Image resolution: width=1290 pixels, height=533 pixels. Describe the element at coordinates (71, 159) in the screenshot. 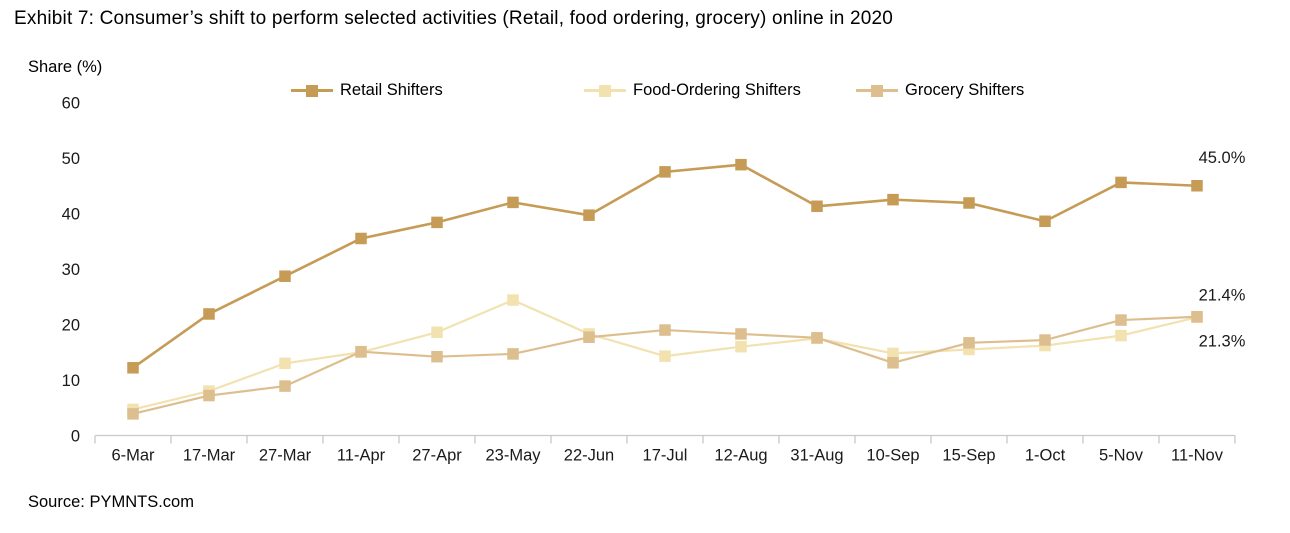

I see `y-tick-label: 50` at that location.